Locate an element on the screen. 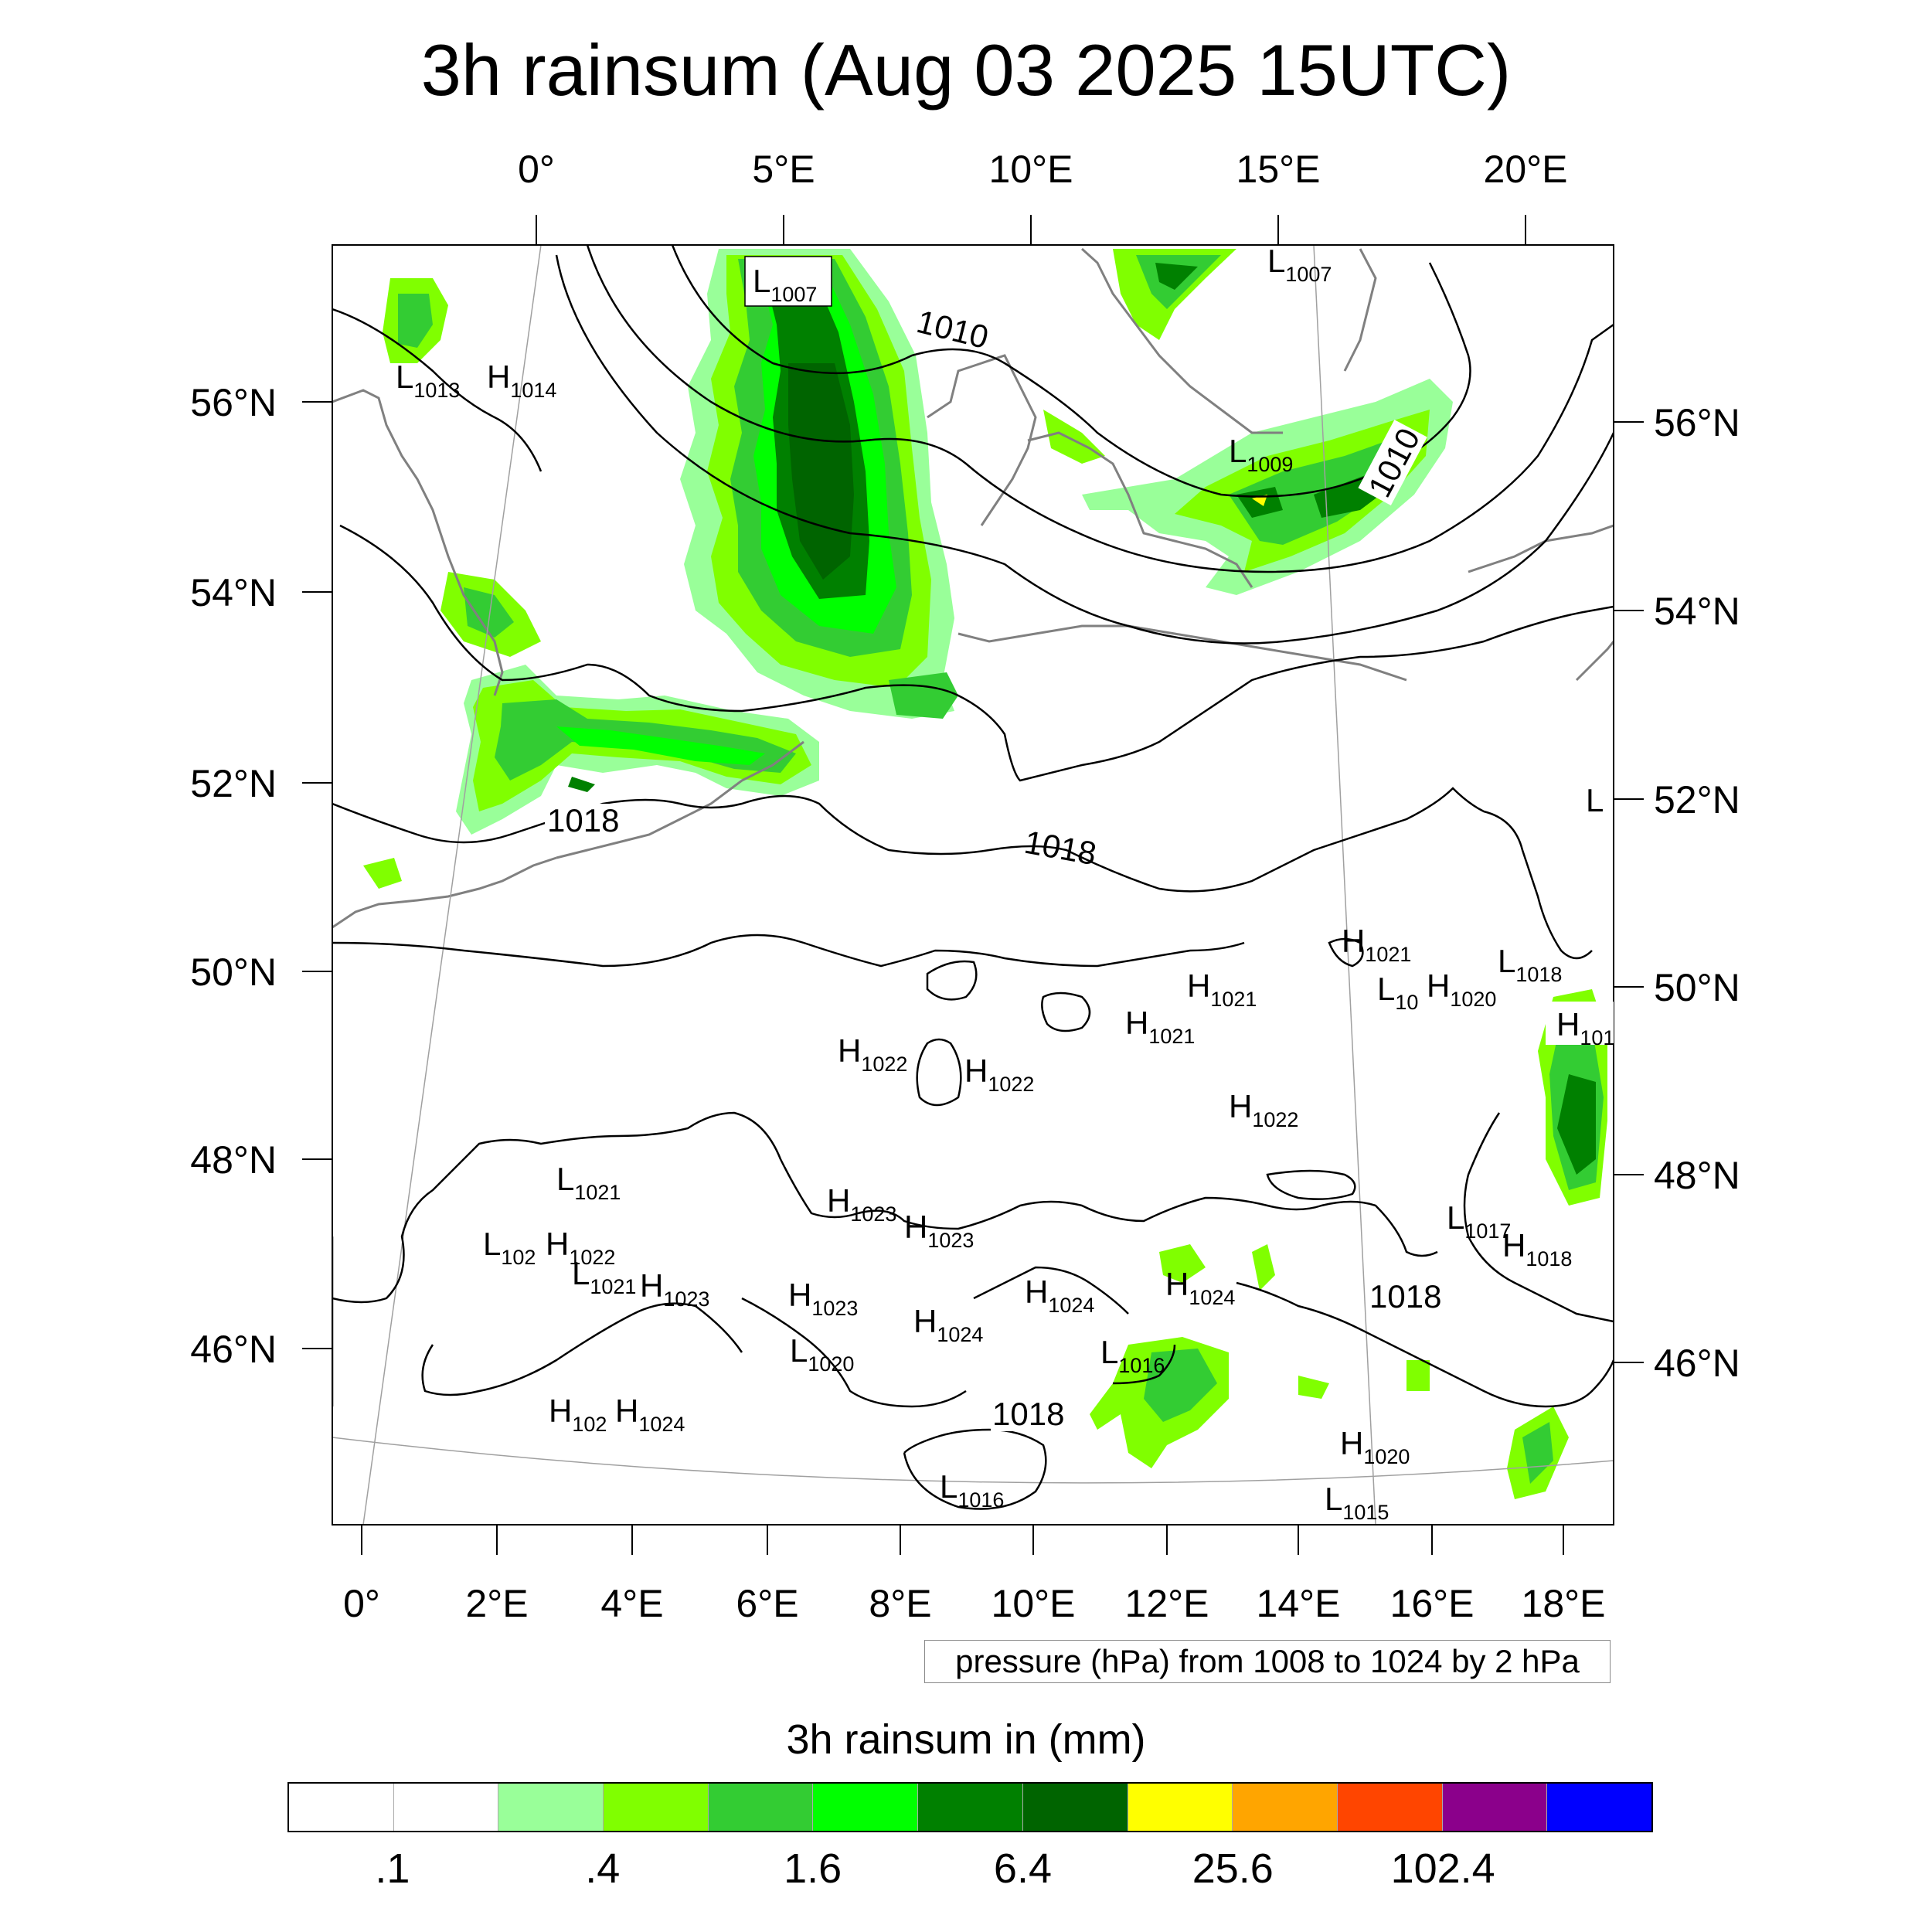 The height and width of the screenshot is (1932, 1932). lon-label: 6°E is located at coordinates (767, 1603).